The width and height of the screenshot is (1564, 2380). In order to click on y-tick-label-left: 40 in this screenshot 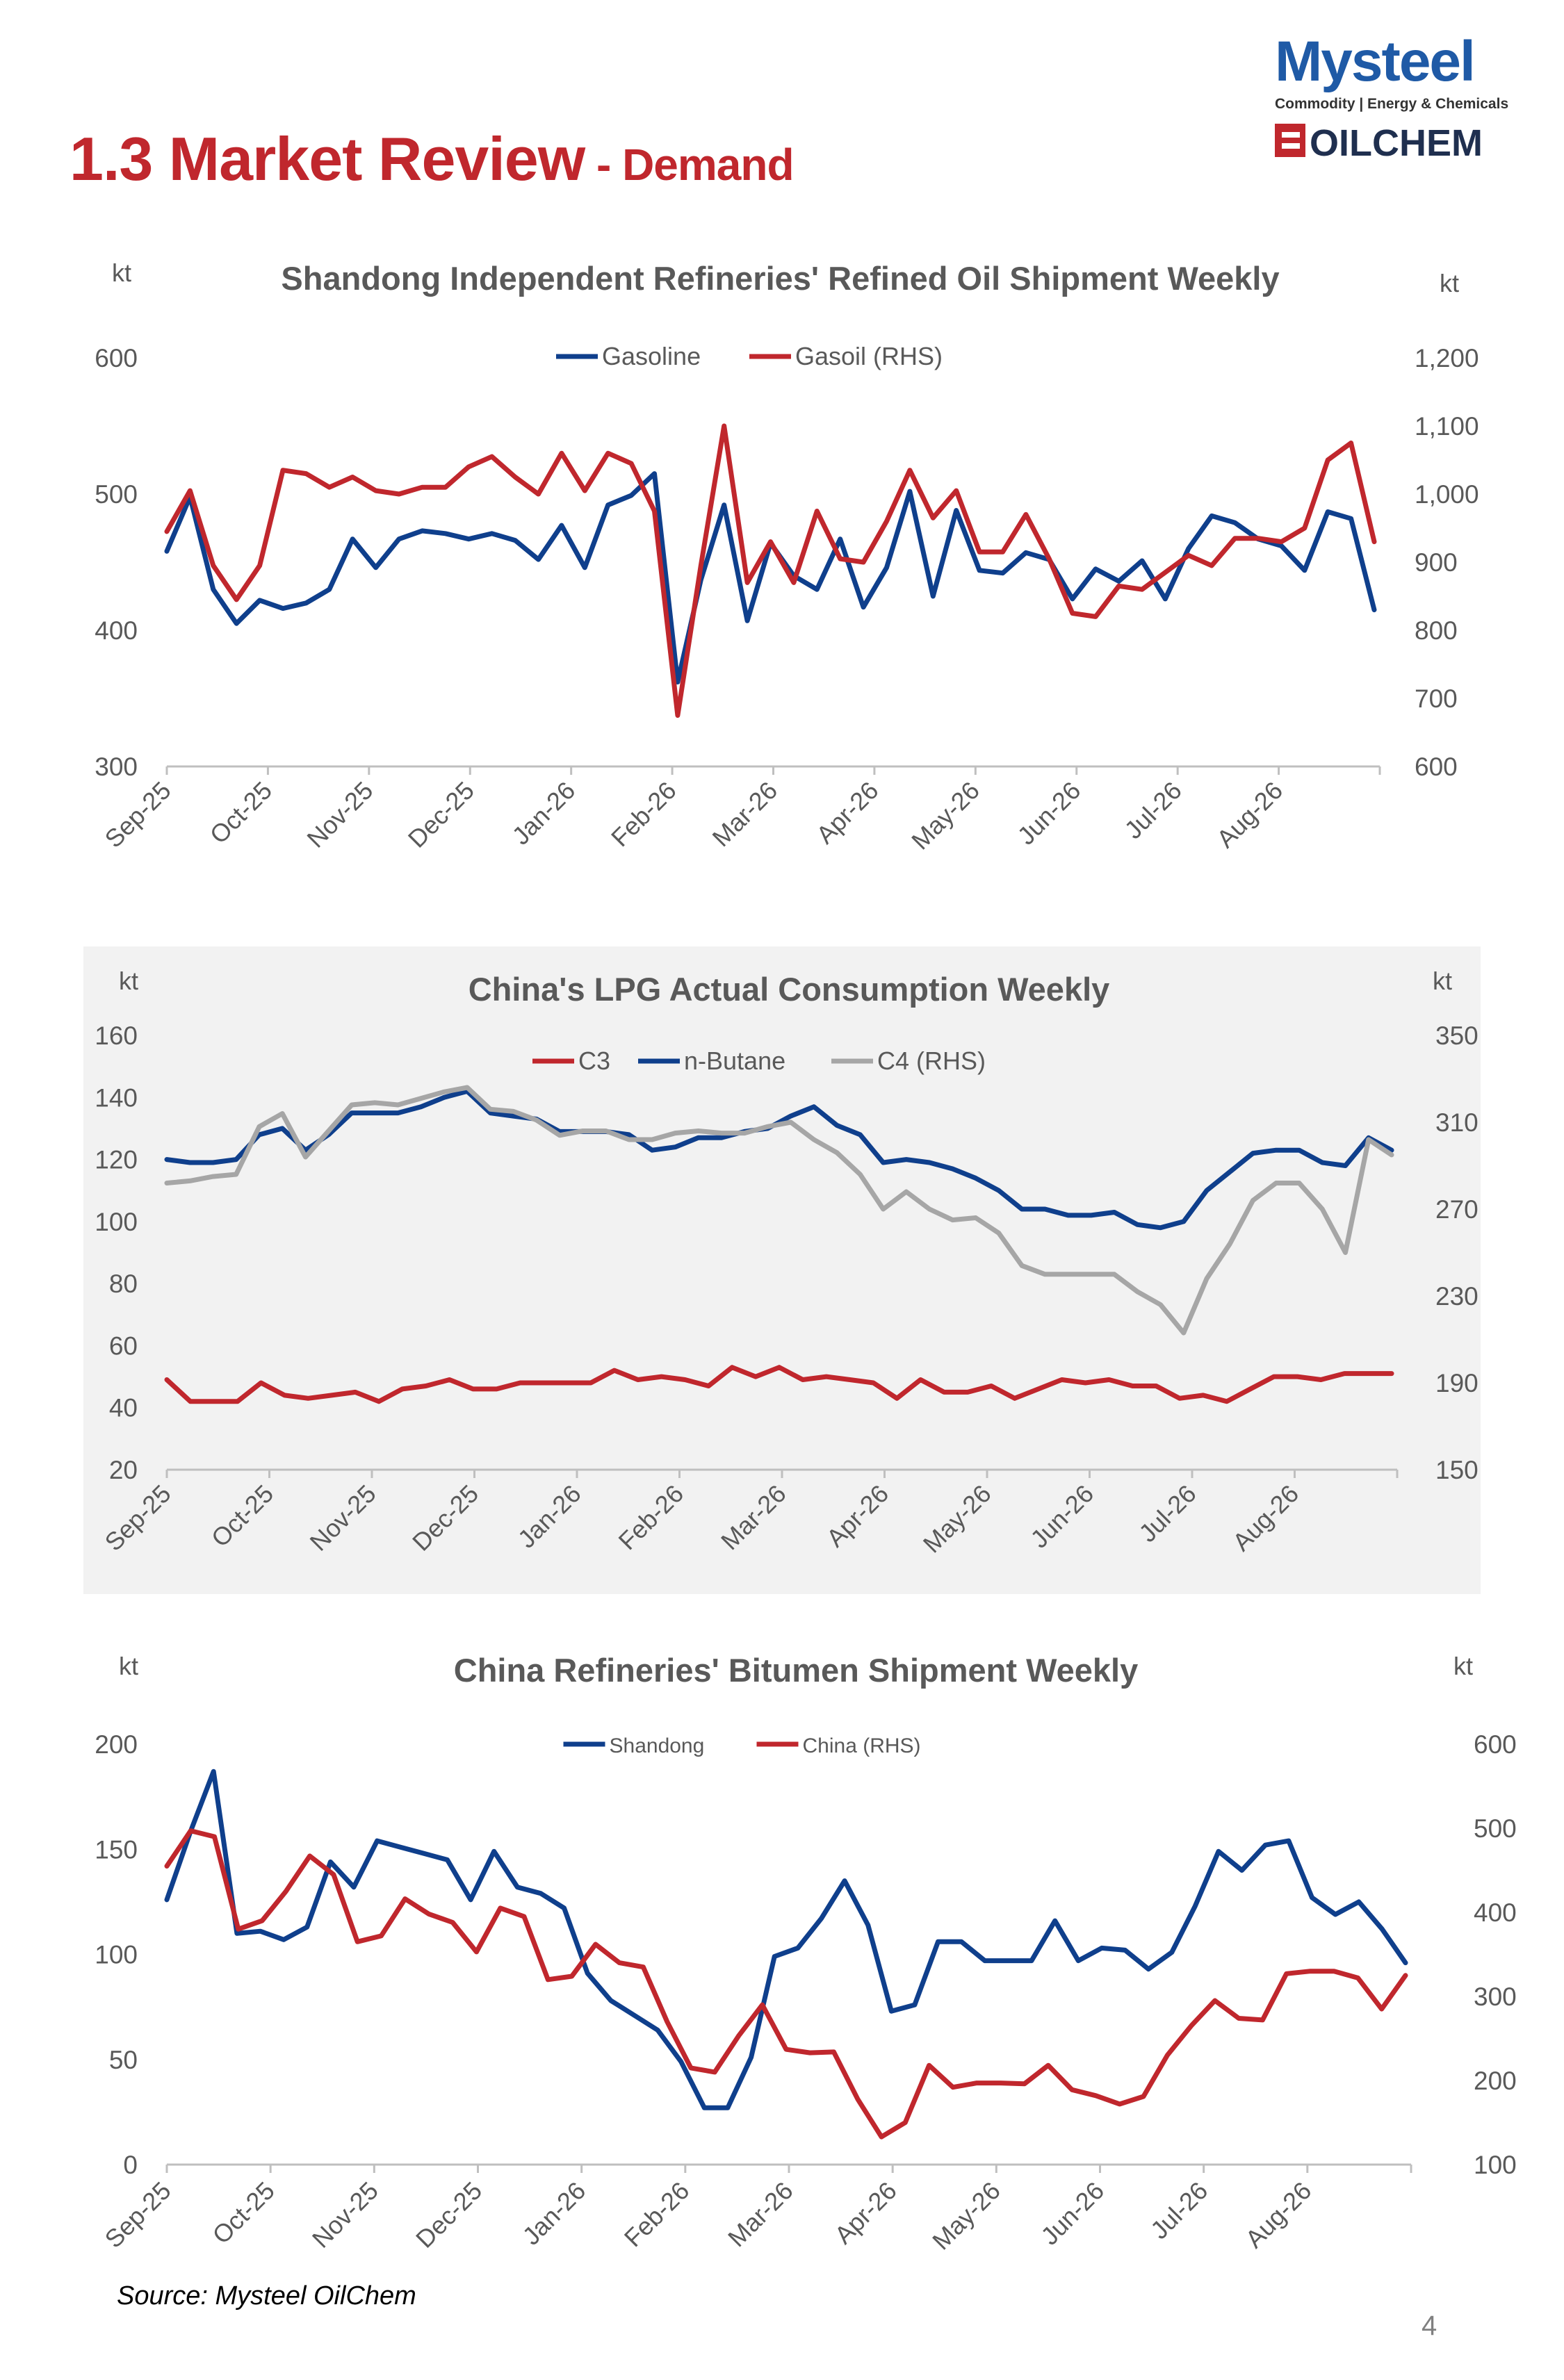, I will do `click(123, 1408)`.